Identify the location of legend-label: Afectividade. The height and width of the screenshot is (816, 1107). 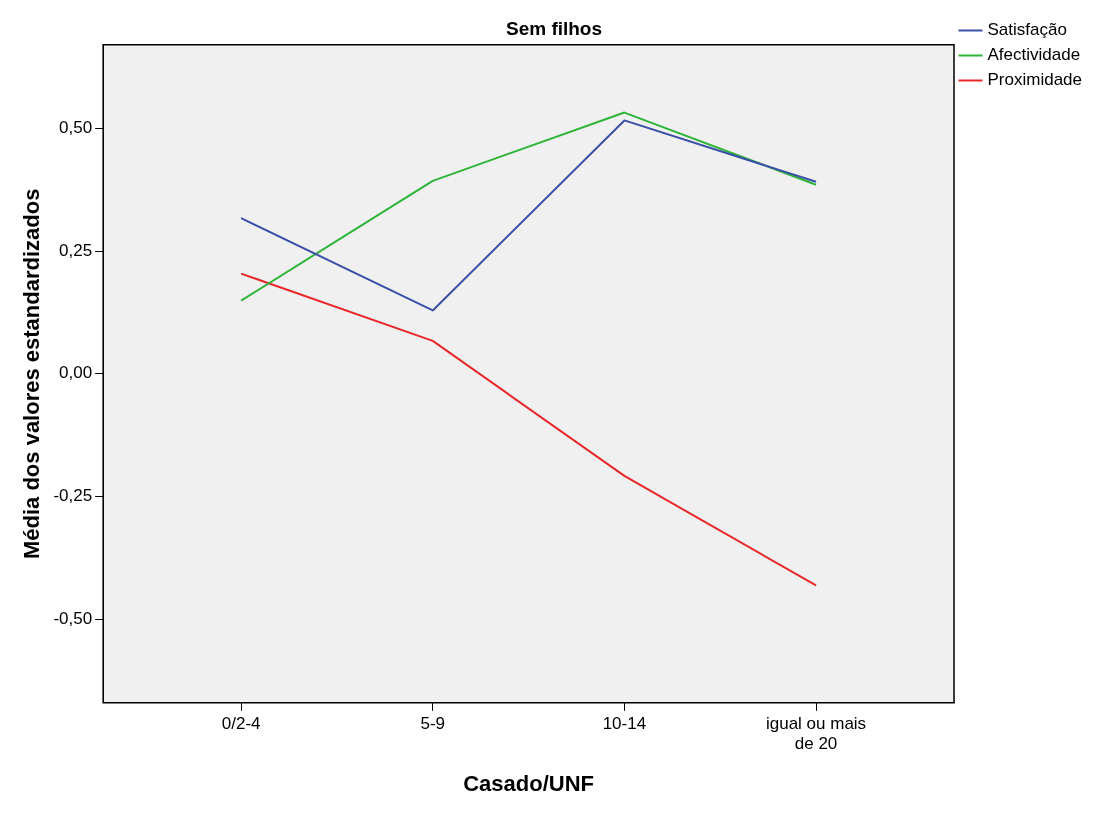
(1034, 55).